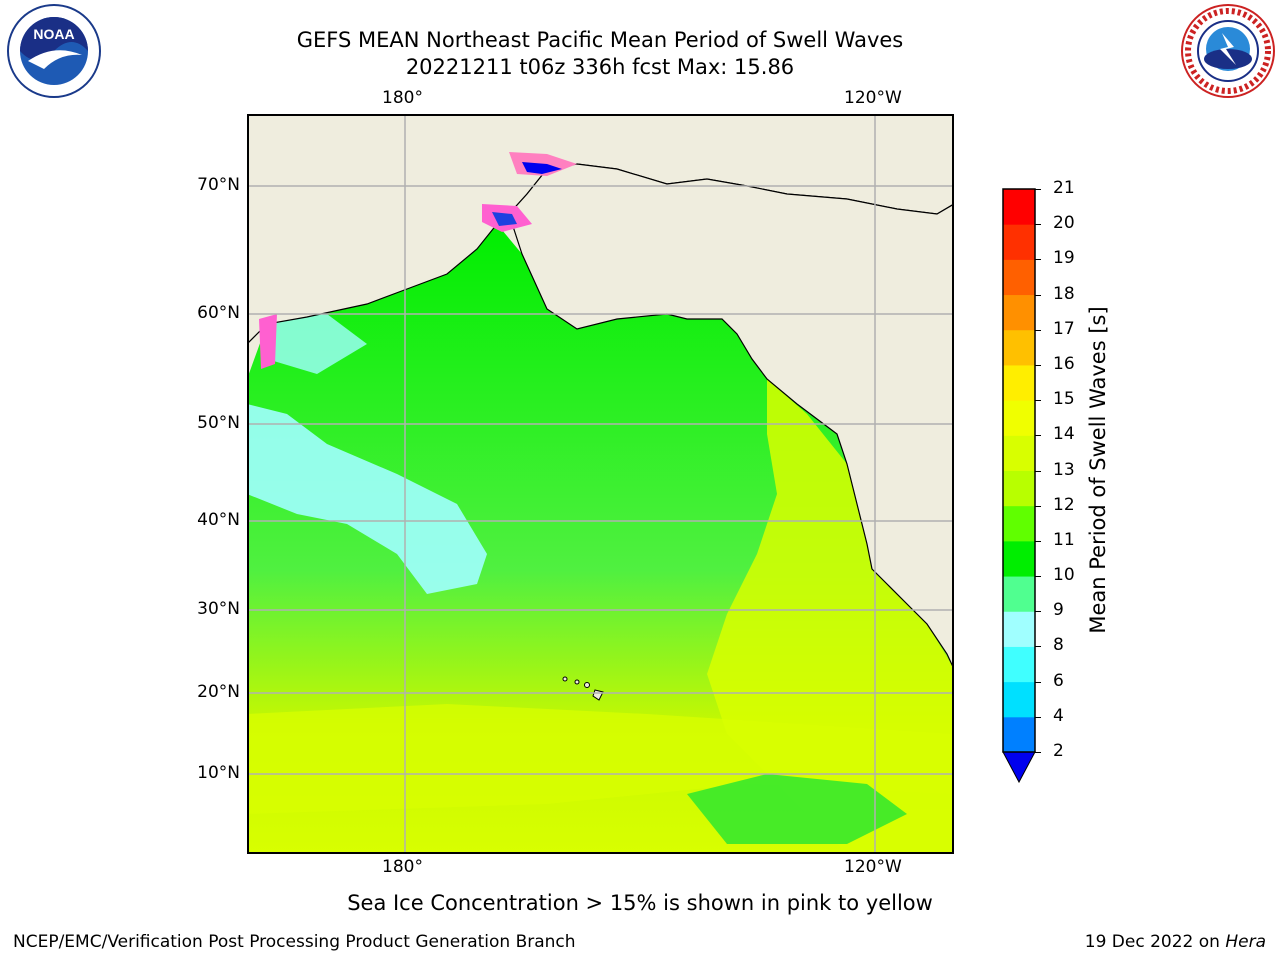 The width and height of the screenshot is (1280, 960). What do you see at coordinates (268, 341) in the screenshot?
I see `sea-ice-west` at bounding box center [268, 341].